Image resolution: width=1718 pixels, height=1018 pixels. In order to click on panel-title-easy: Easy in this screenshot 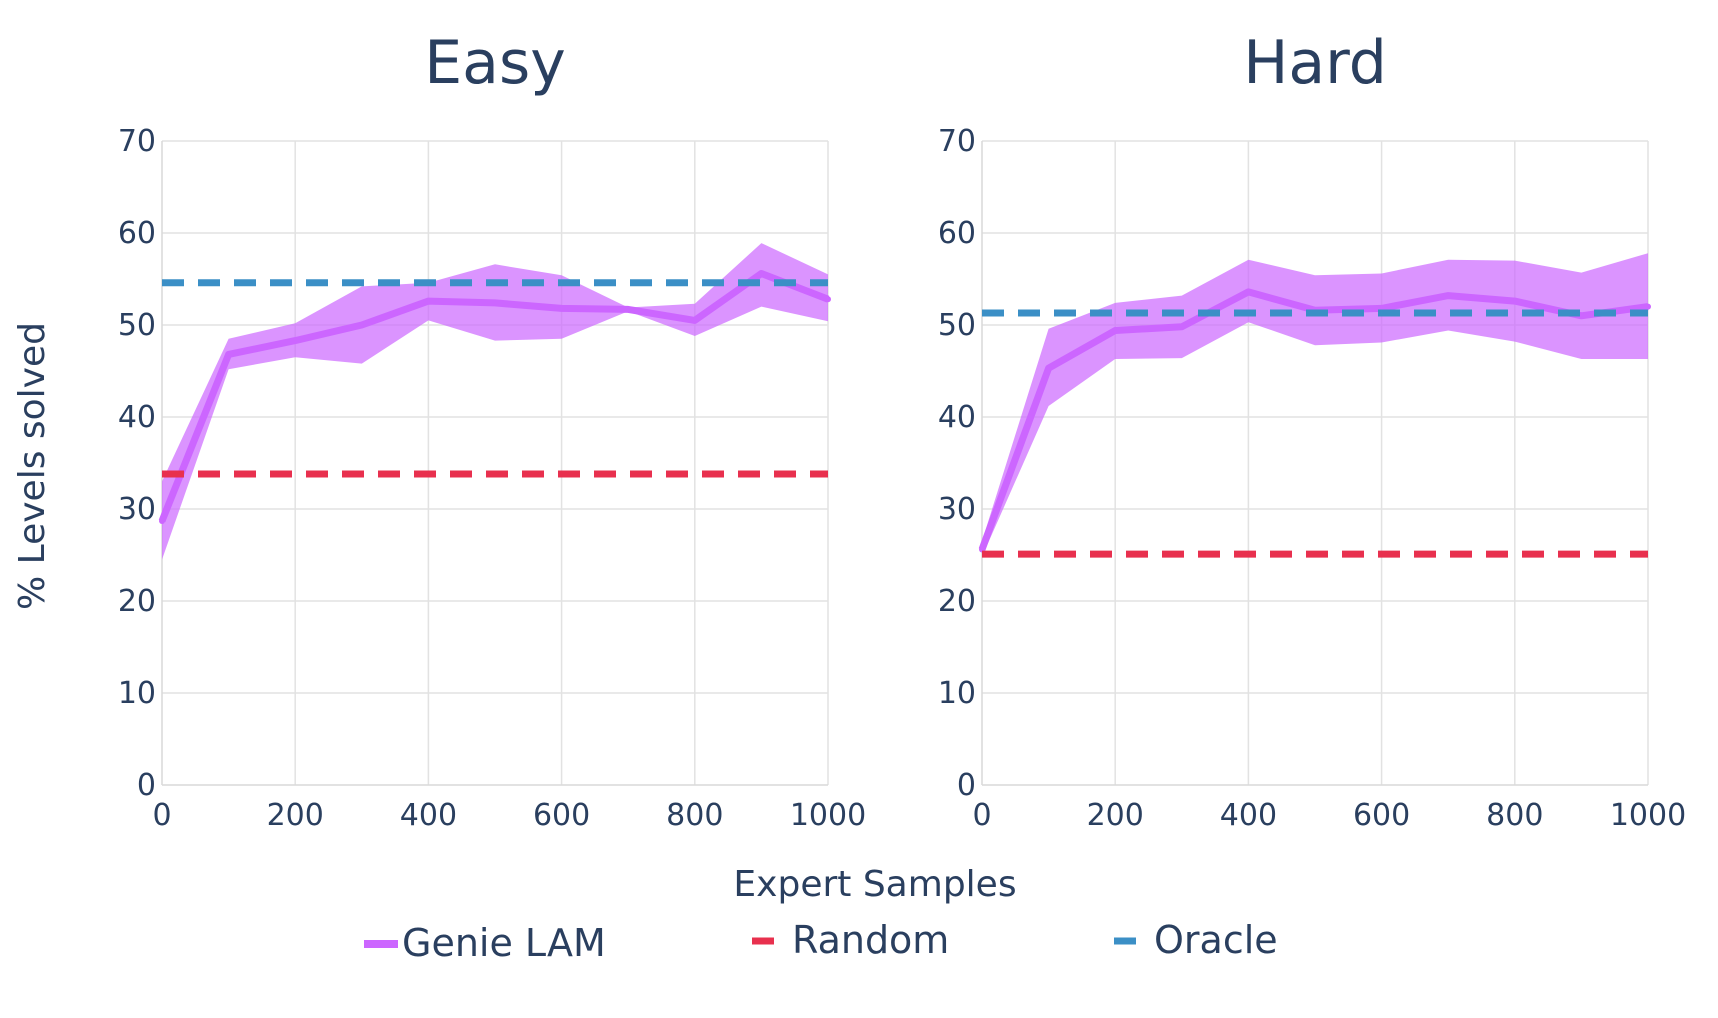, I will do `click(494, 63)`.